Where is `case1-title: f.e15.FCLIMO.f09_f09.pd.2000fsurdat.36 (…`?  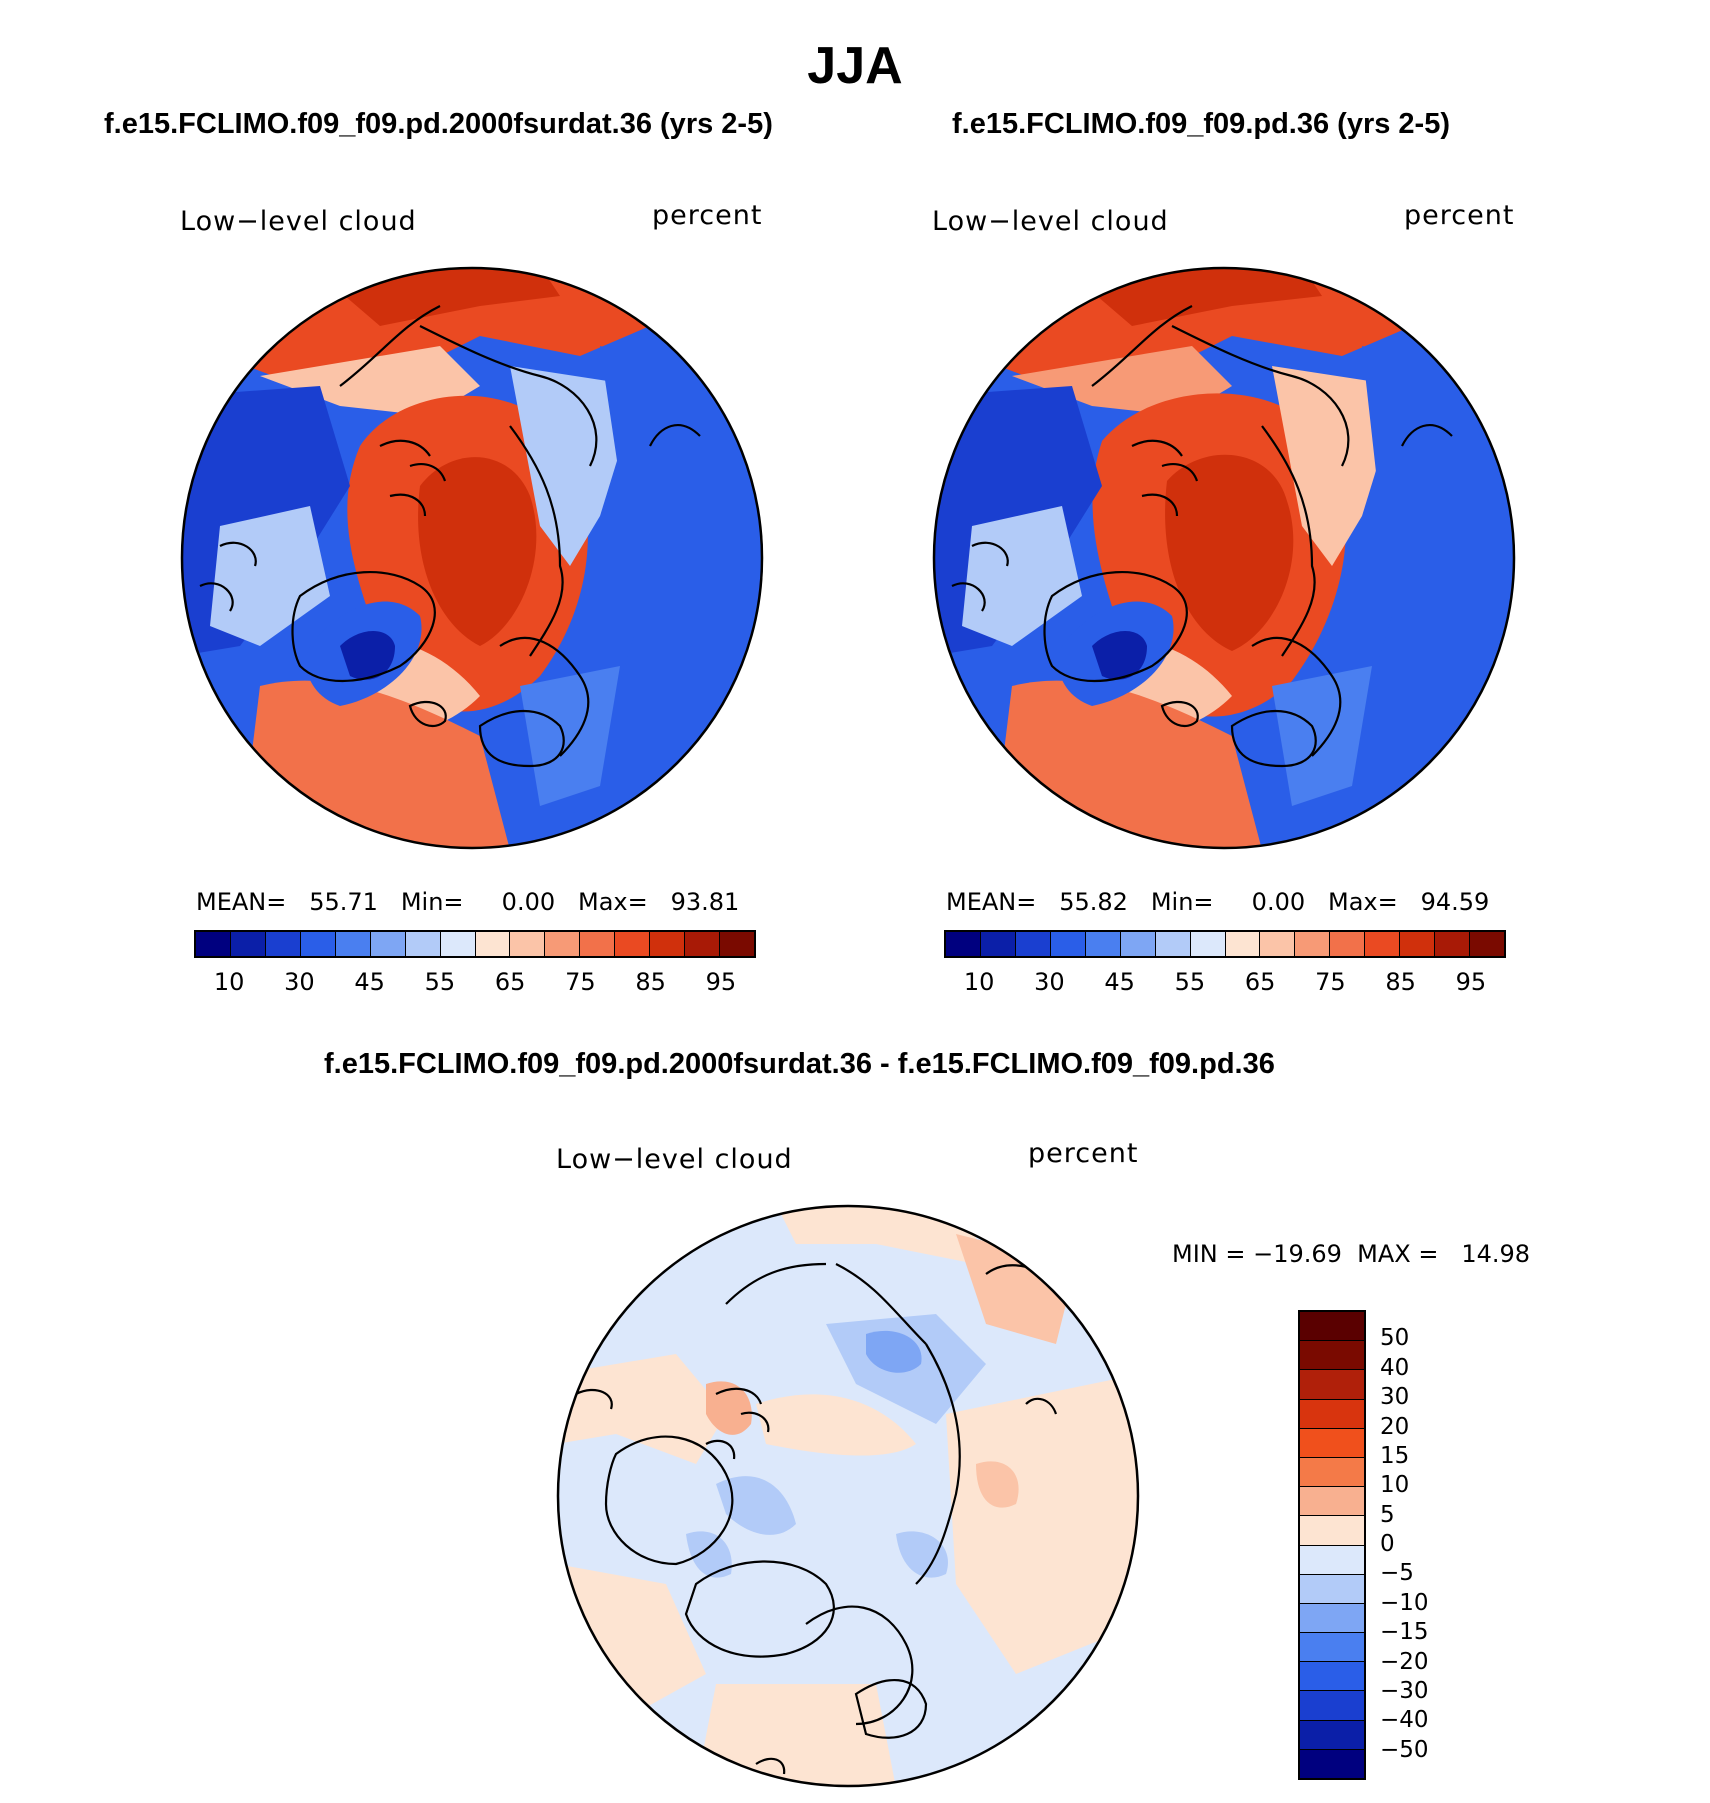 case1-title: f.e15.FCLIMO.f09_f09.pd.2000fsurdat.36 (… is located at coordinates (438, 124).